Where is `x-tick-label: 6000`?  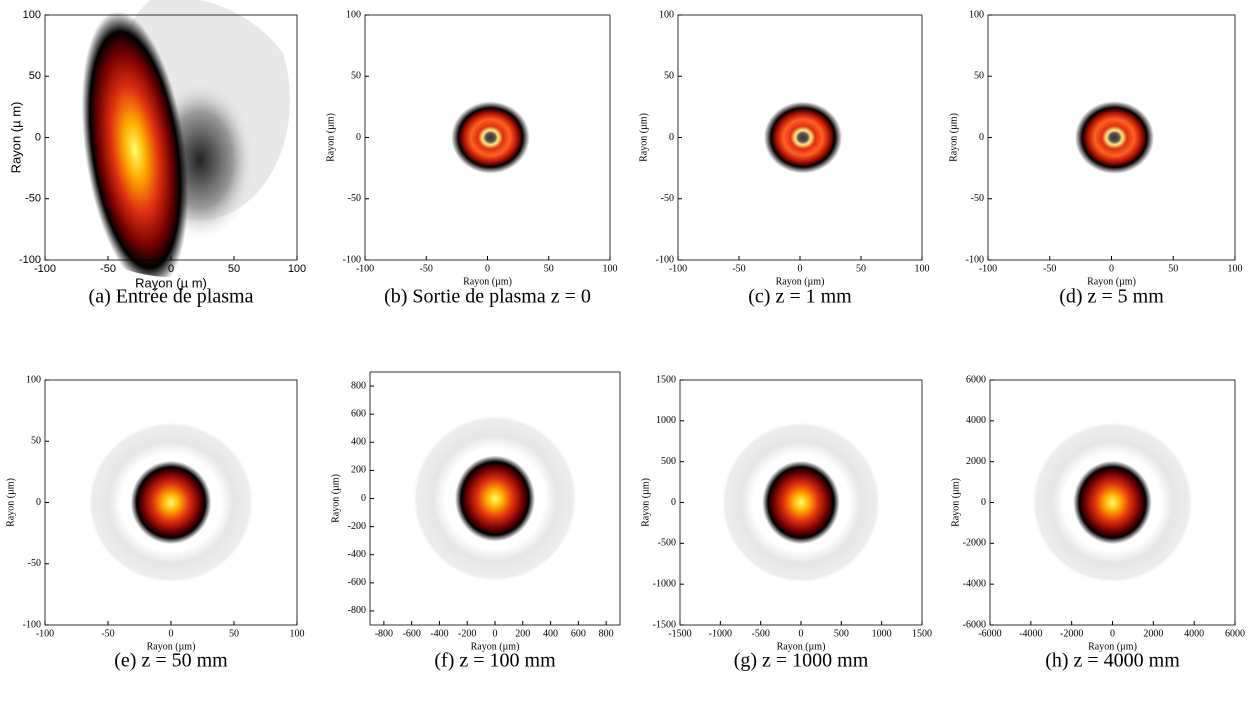
x-tick-label: 6000 is located at coordinates (1235, 633).